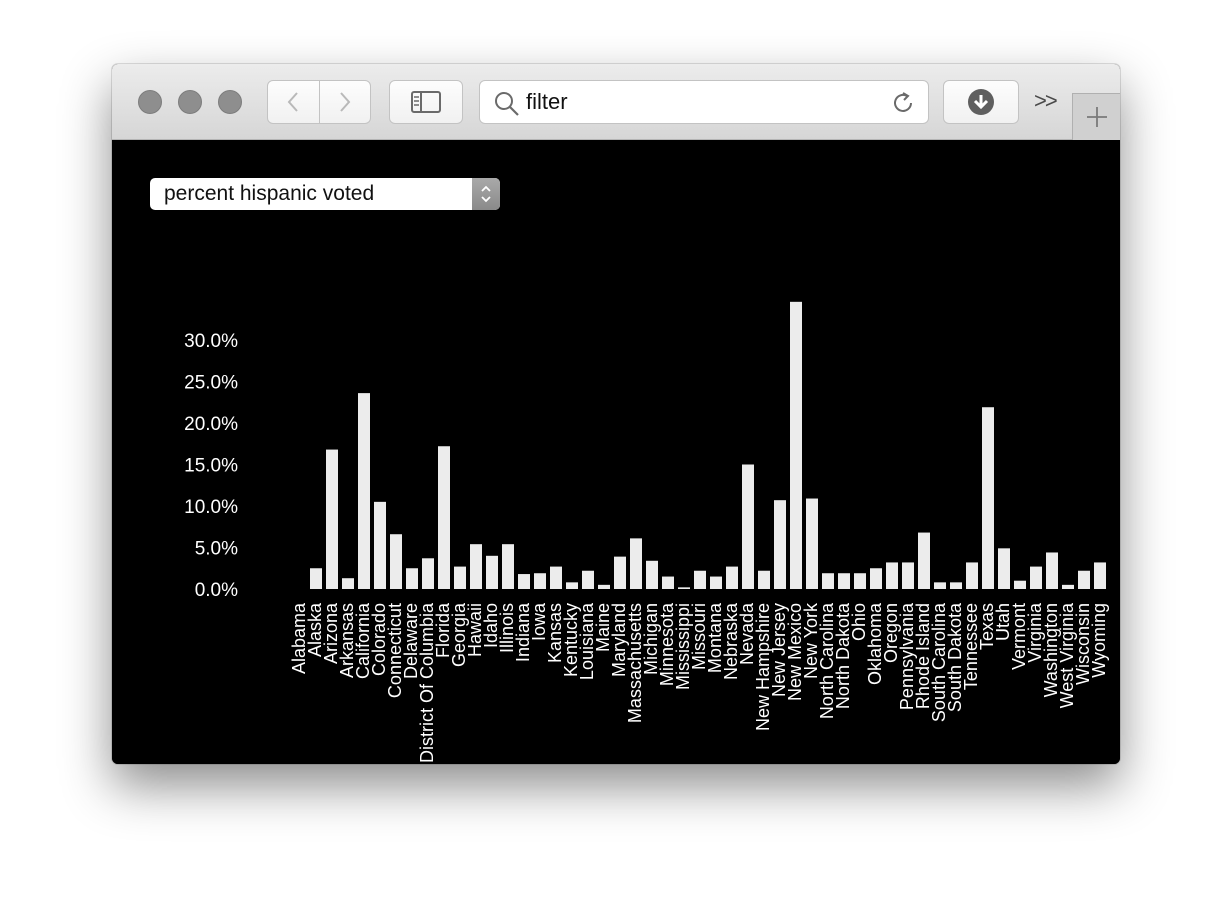  I want to click on search-icon, so click(507, 104).